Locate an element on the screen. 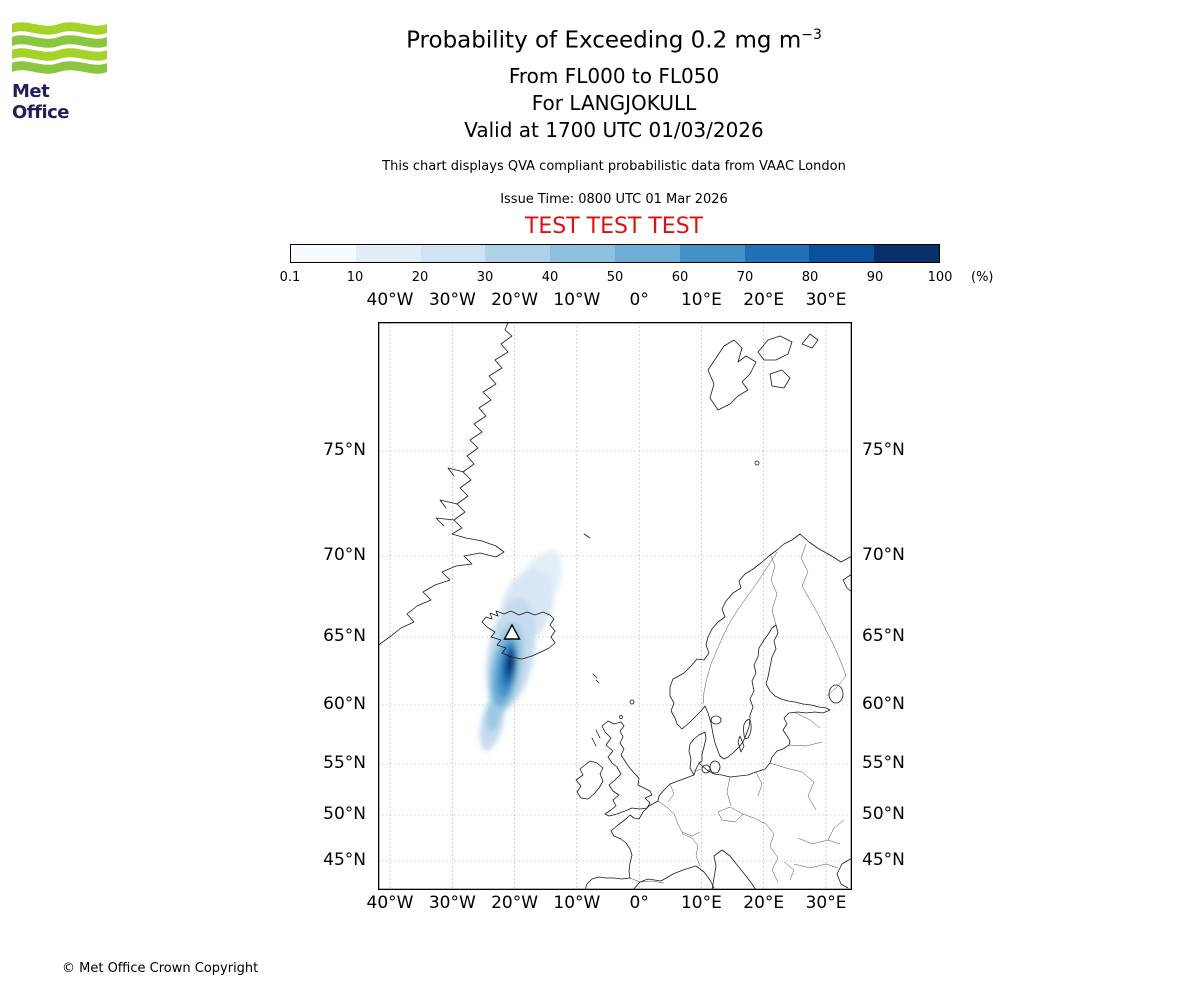 This screenshot has width=1200, height=1000. island-gotland is located at coordinates (747, 729).